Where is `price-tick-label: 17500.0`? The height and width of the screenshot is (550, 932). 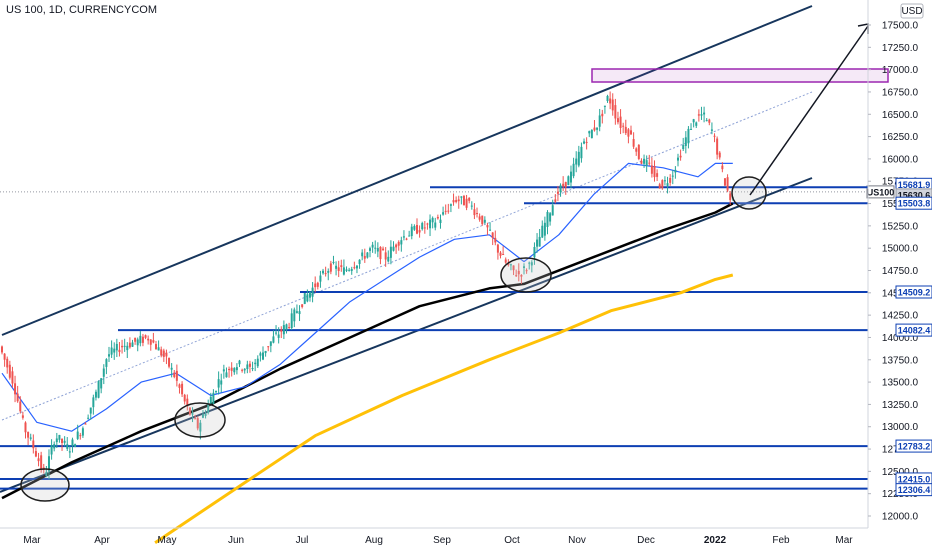 price-tick-label: 17500.0 is located at coordinates (900, 26).